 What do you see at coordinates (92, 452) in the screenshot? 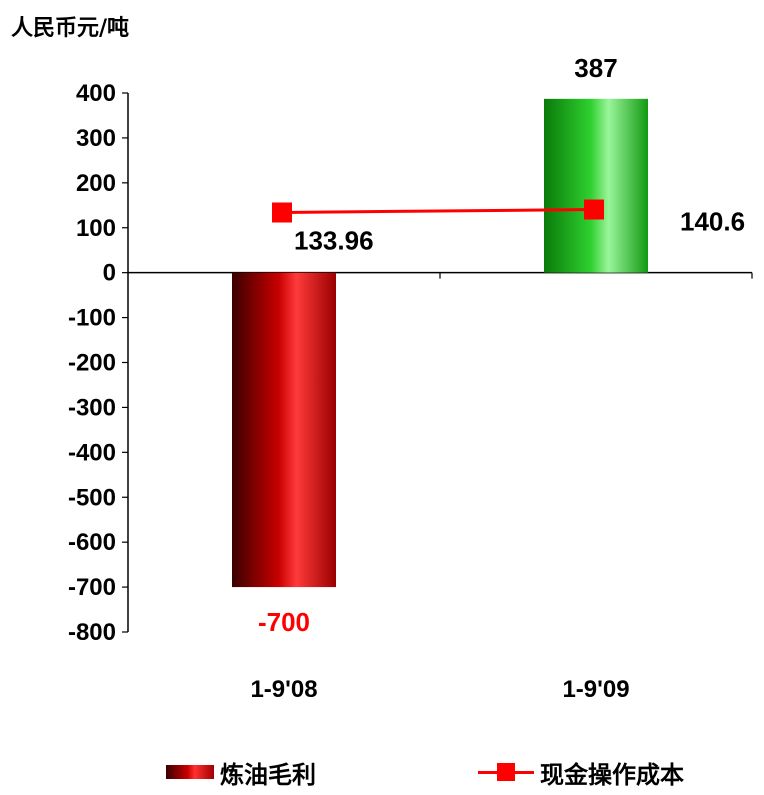
I see `y-tick-label: -400` at bounding box center [92, 452].